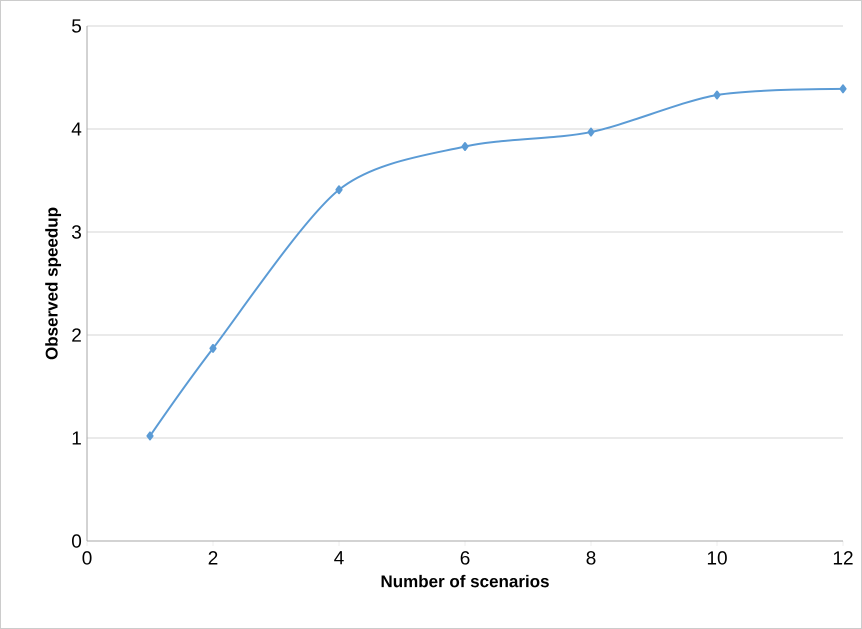  What do you see at coordinates (465, 581) in the screenshot?
I see `x-axis-title: Number of scenarios` at bounding box center [465, 581].